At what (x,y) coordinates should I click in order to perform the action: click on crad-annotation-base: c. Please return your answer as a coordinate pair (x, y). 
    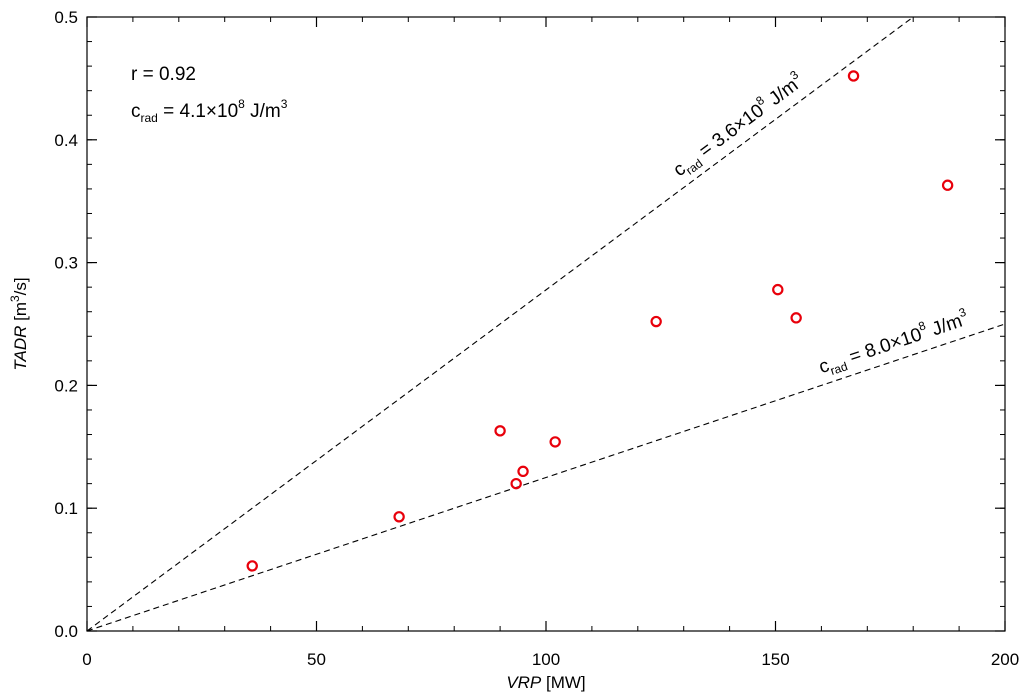
    Looking at the image, I should click on (136, 111).